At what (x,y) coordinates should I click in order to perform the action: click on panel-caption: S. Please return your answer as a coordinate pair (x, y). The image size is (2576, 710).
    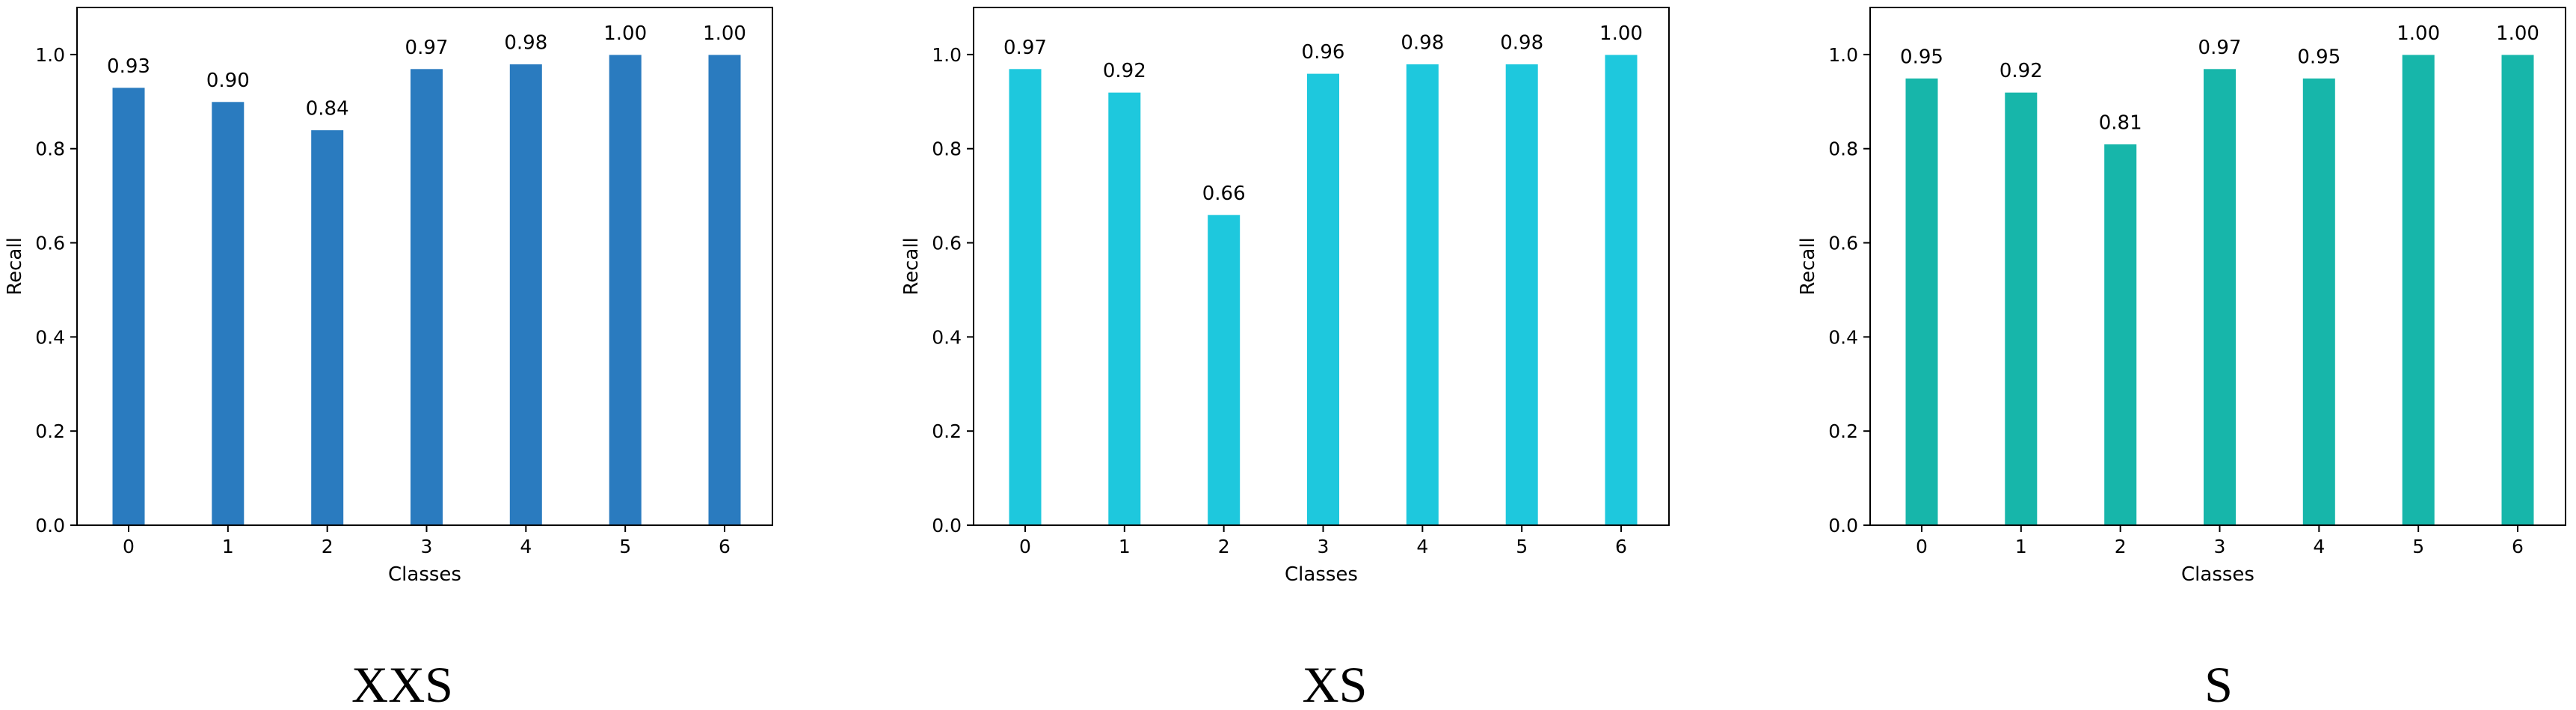
    Looking at the image, I should click on (2218, 683).